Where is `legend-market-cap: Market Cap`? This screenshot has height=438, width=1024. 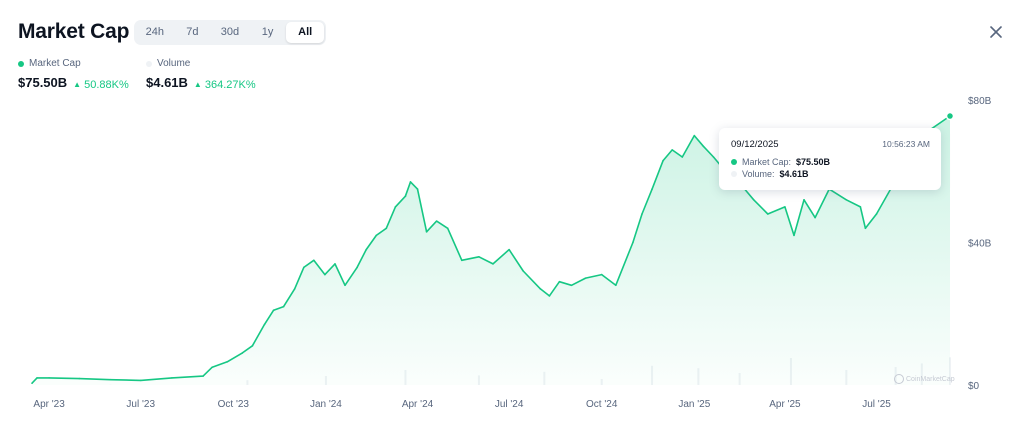
legend-market-cap: Market Cap is located at coordinates (49, 63).